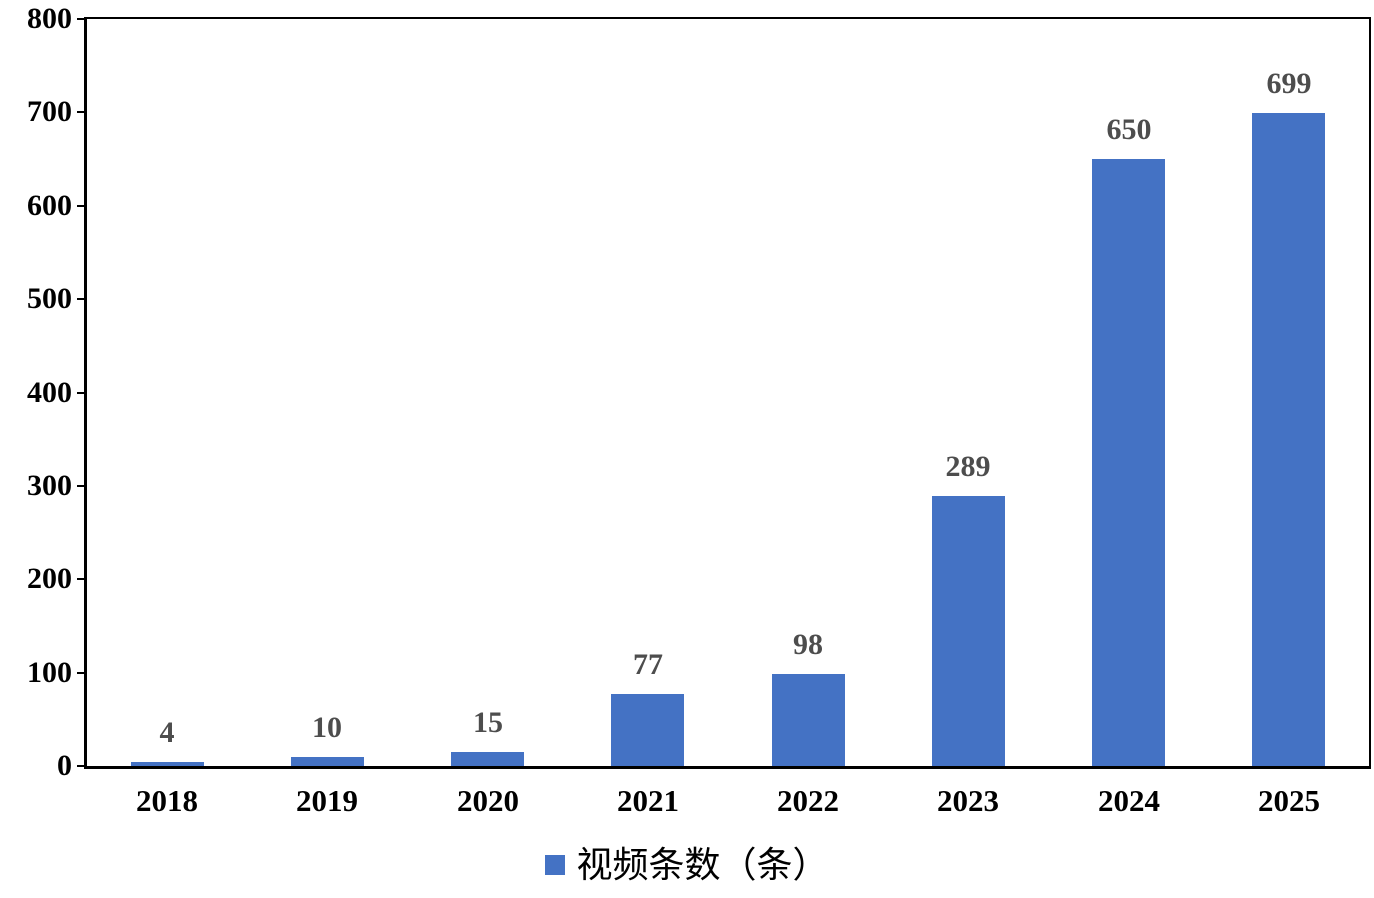 The image size is (1374, 898). Describe the element at coordinates (648, 664) in the screenshot. I see `data-label-2021: 77` at that location.